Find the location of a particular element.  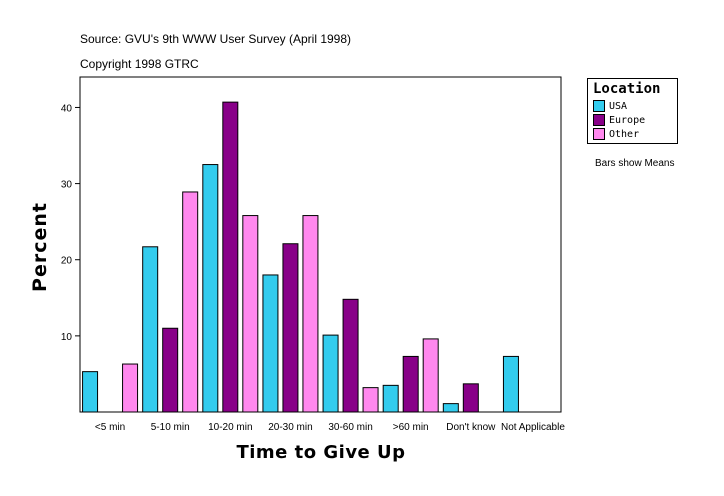

bars-note: Bars show Means is located at coordinates (635, 163).